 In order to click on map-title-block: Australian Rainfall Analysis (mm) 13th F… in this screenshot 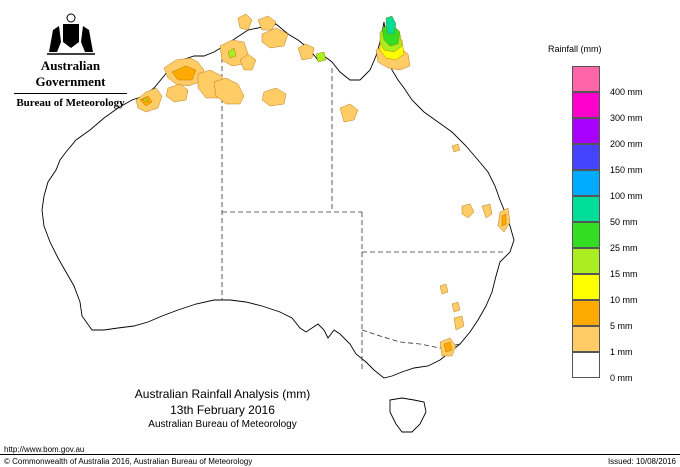, I will do `click(222, 408)`.